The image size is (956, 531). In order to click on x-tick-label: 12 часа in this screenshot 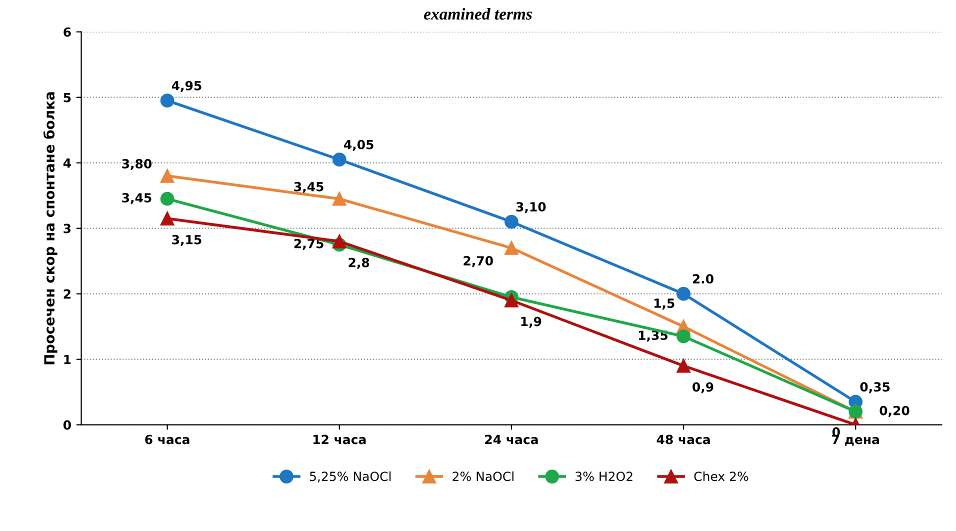, I will do `click(339, 439)`.